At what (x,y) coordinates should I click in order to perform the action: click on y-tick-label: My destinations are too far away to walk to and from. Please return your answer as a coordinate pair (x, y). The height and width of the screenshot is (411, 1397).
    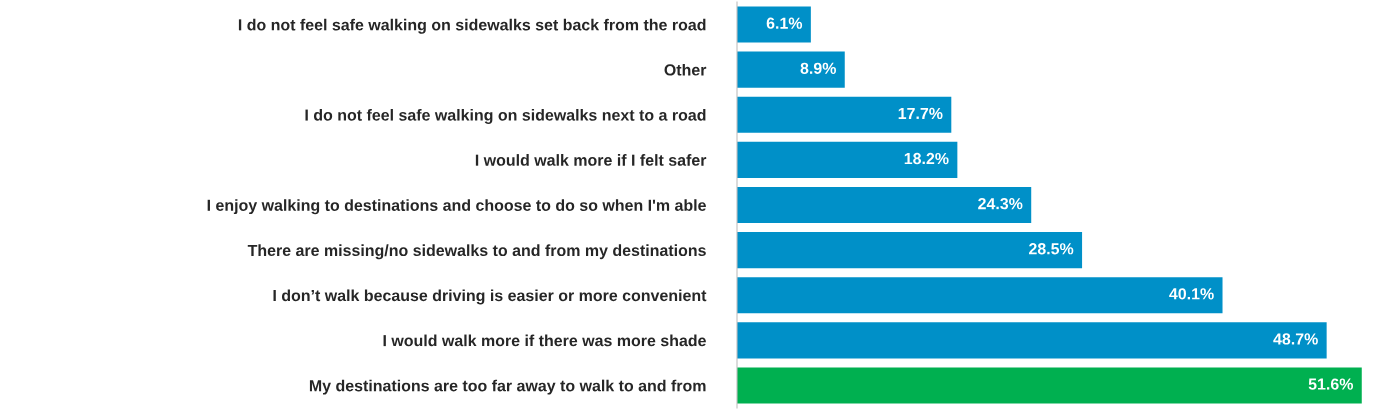
    Looking at the image, I should click on (507, 387).